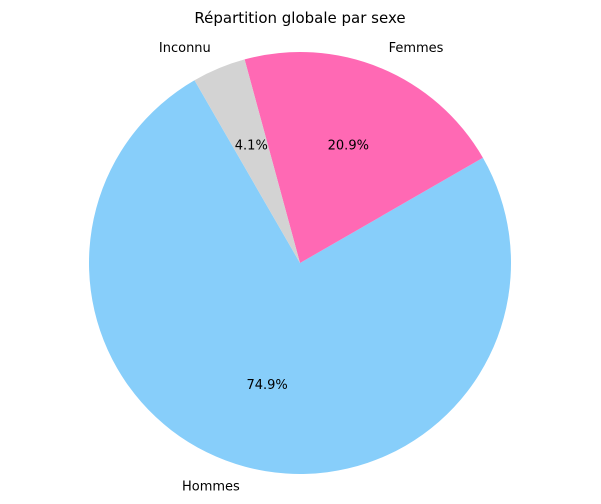 Image resolution: width=601 pixels, height=504 pixels. What do you see at coordinates (266, 385) in the screenshot?
I see `slice-pct-hommes: 74.9%` at bounding box center [266, 385].